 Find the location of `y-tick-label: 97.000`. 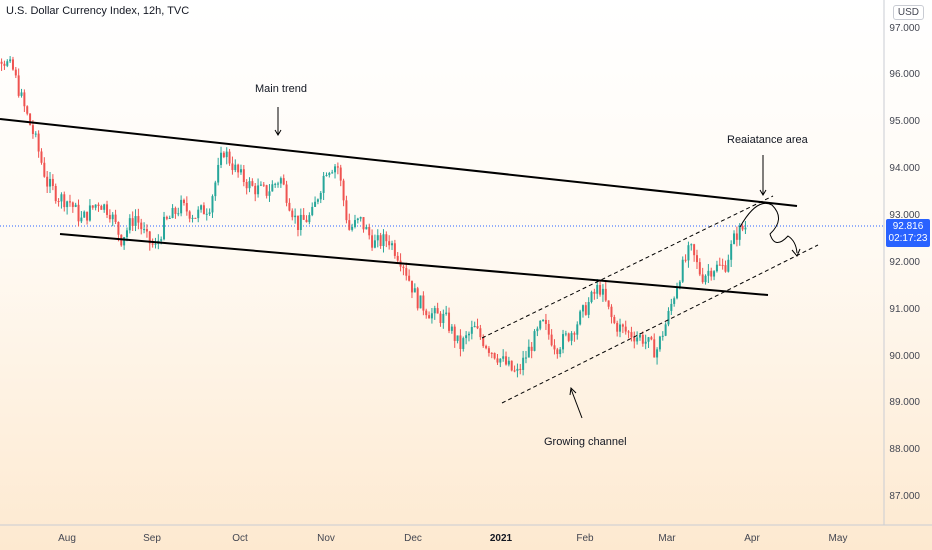

y-tick-label: 97.000 is located at coordinates (904, 28).